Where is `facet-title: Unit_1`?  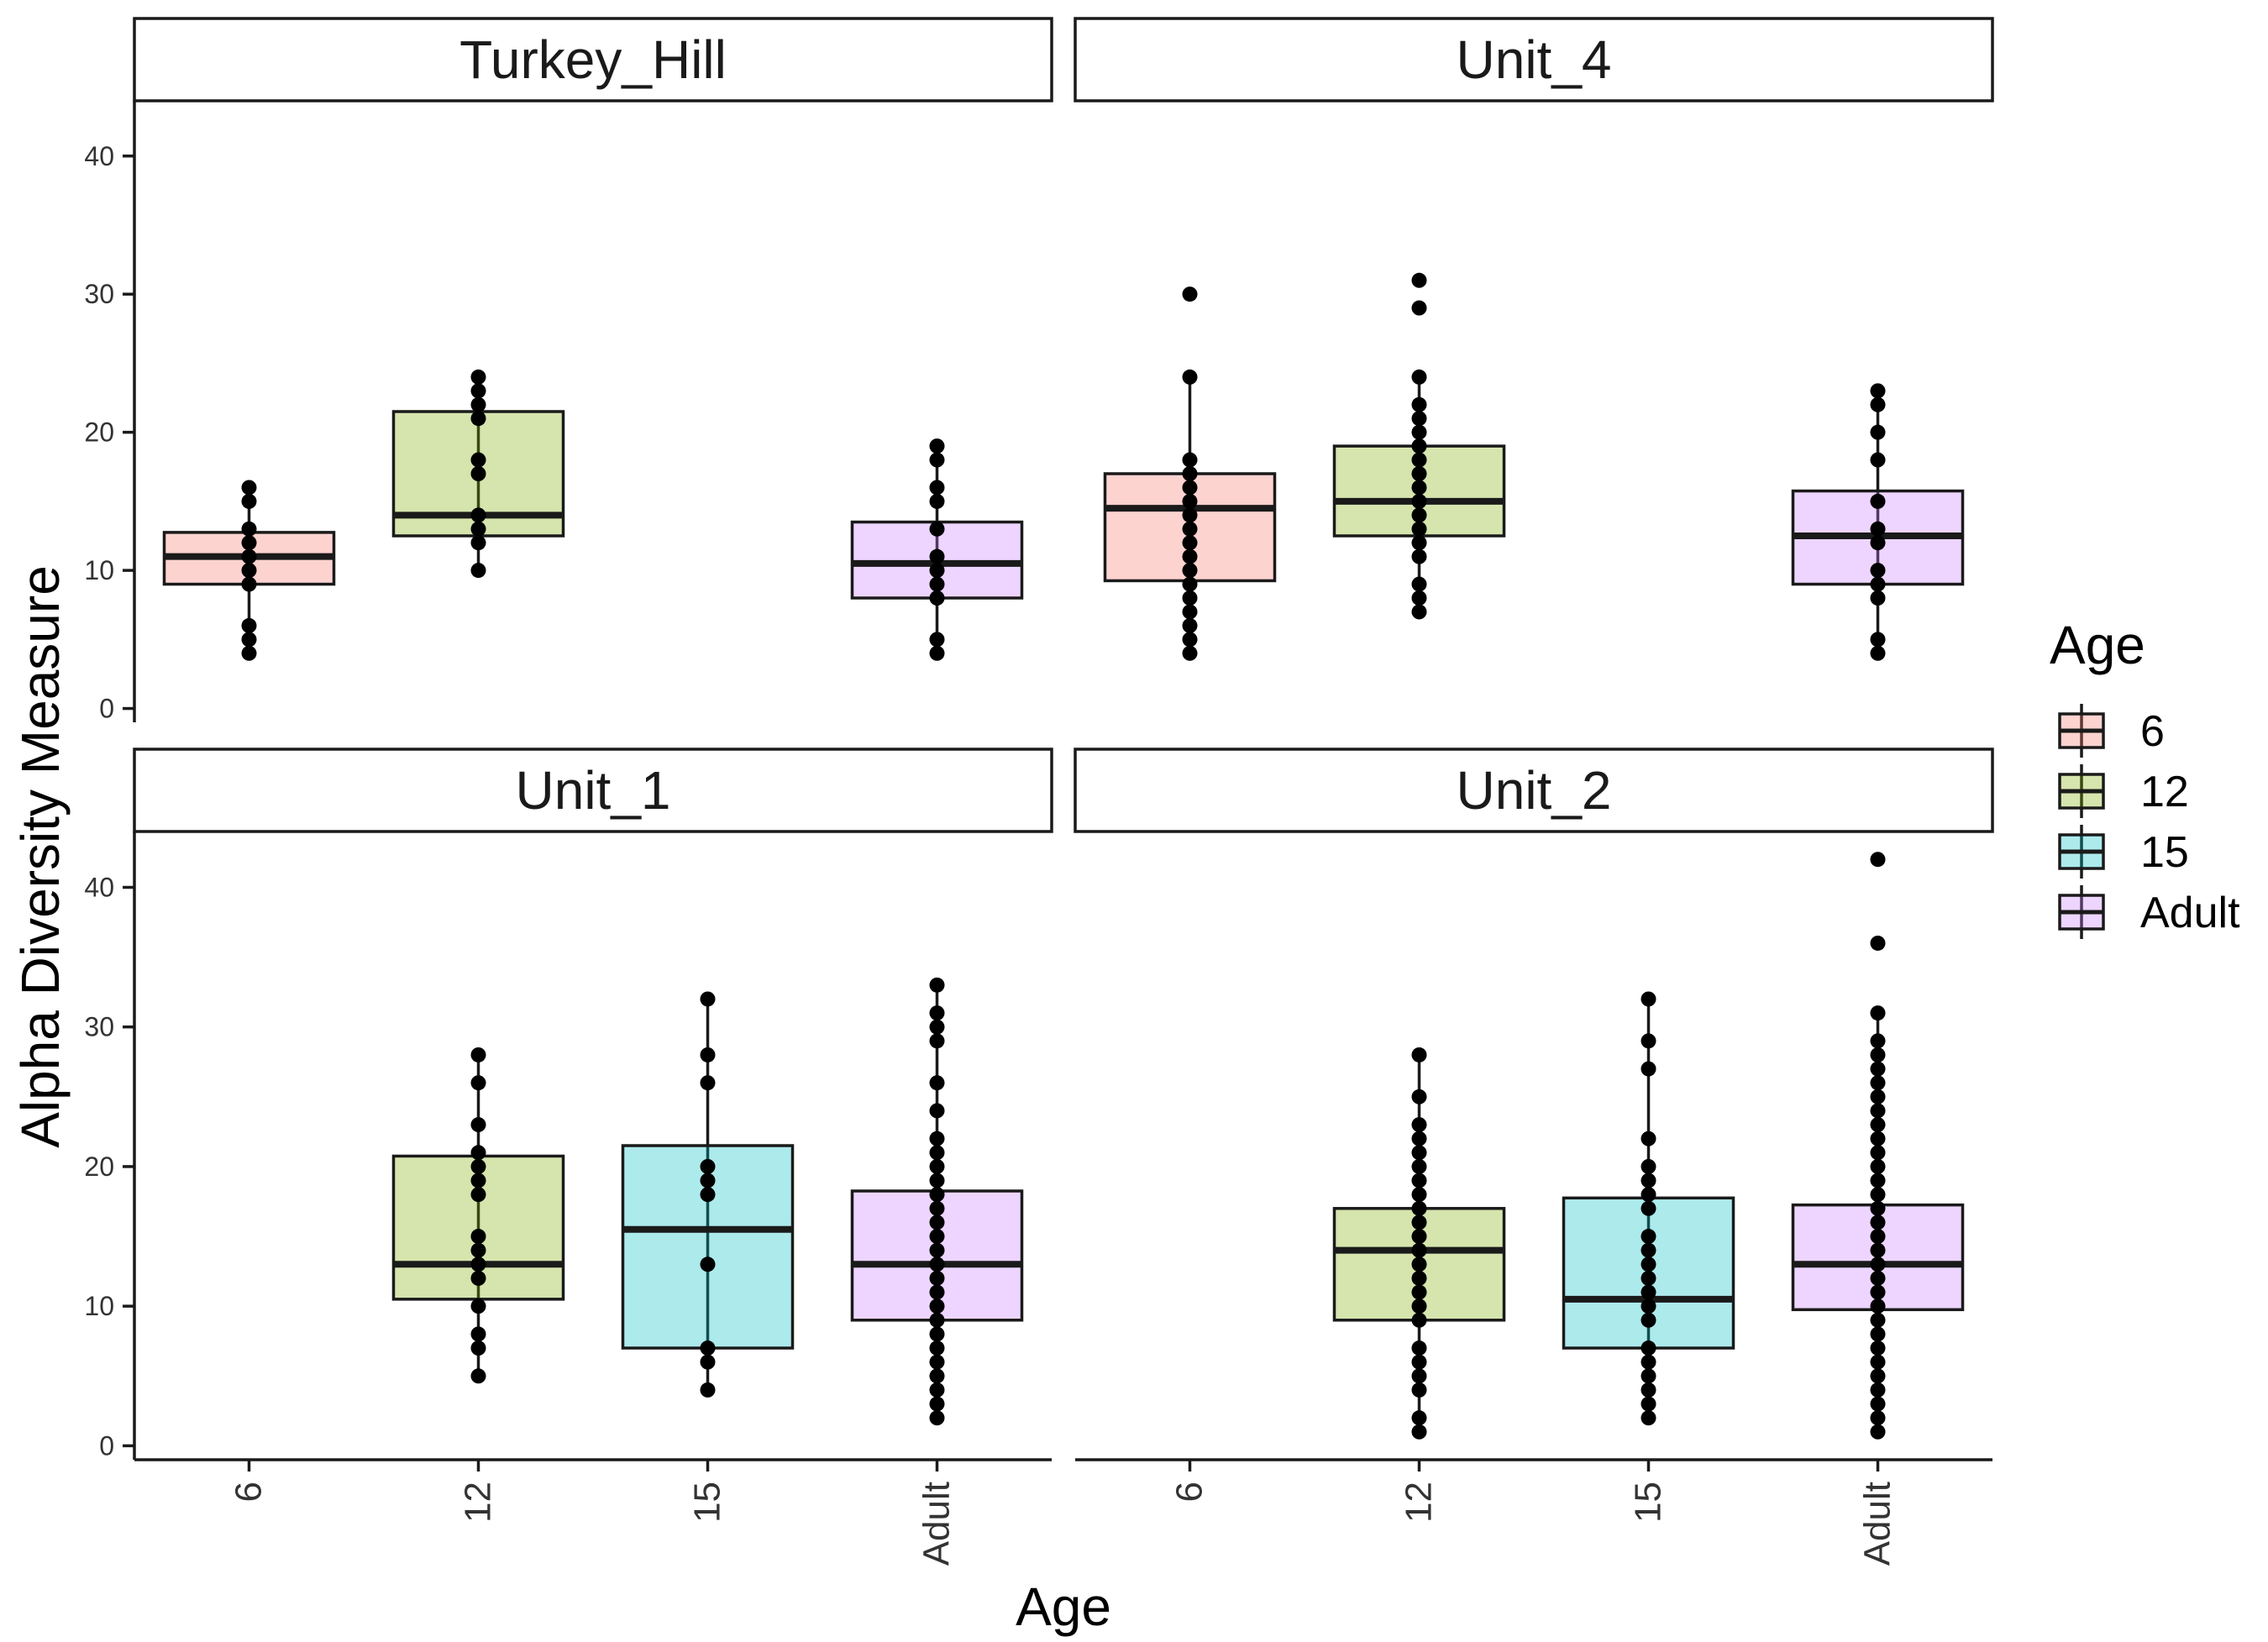 facet-title: Unit_1 is located at coordinates (593, 791).